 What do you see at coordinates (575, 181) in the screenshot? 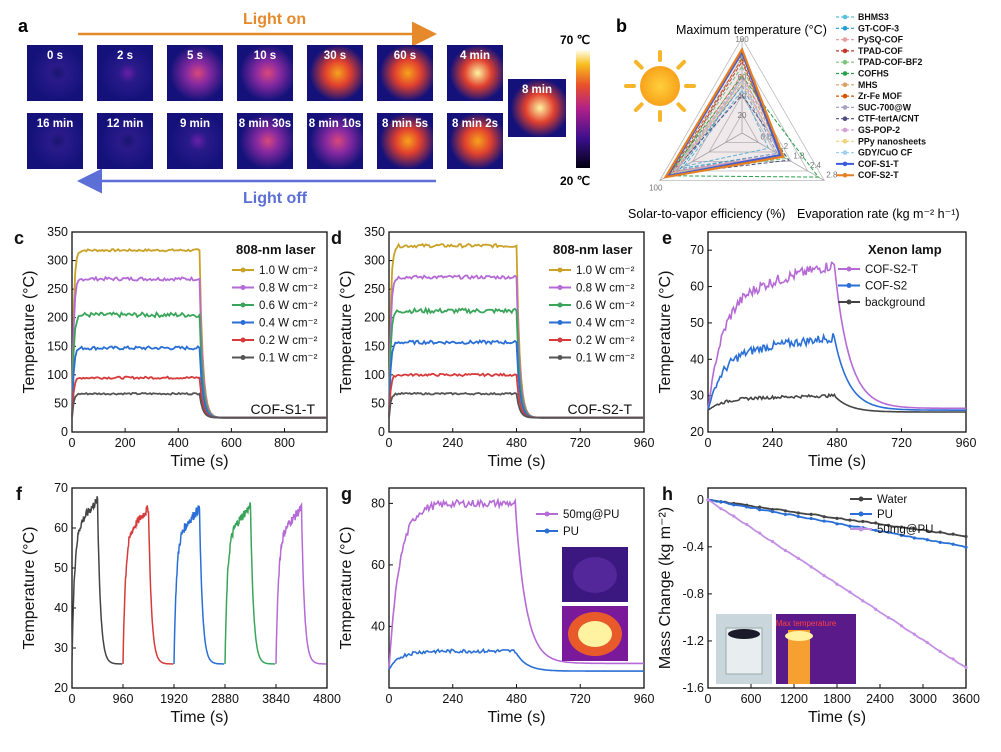
I see `colorbar-min: 20 ℃` at bounding box center [575, 181].